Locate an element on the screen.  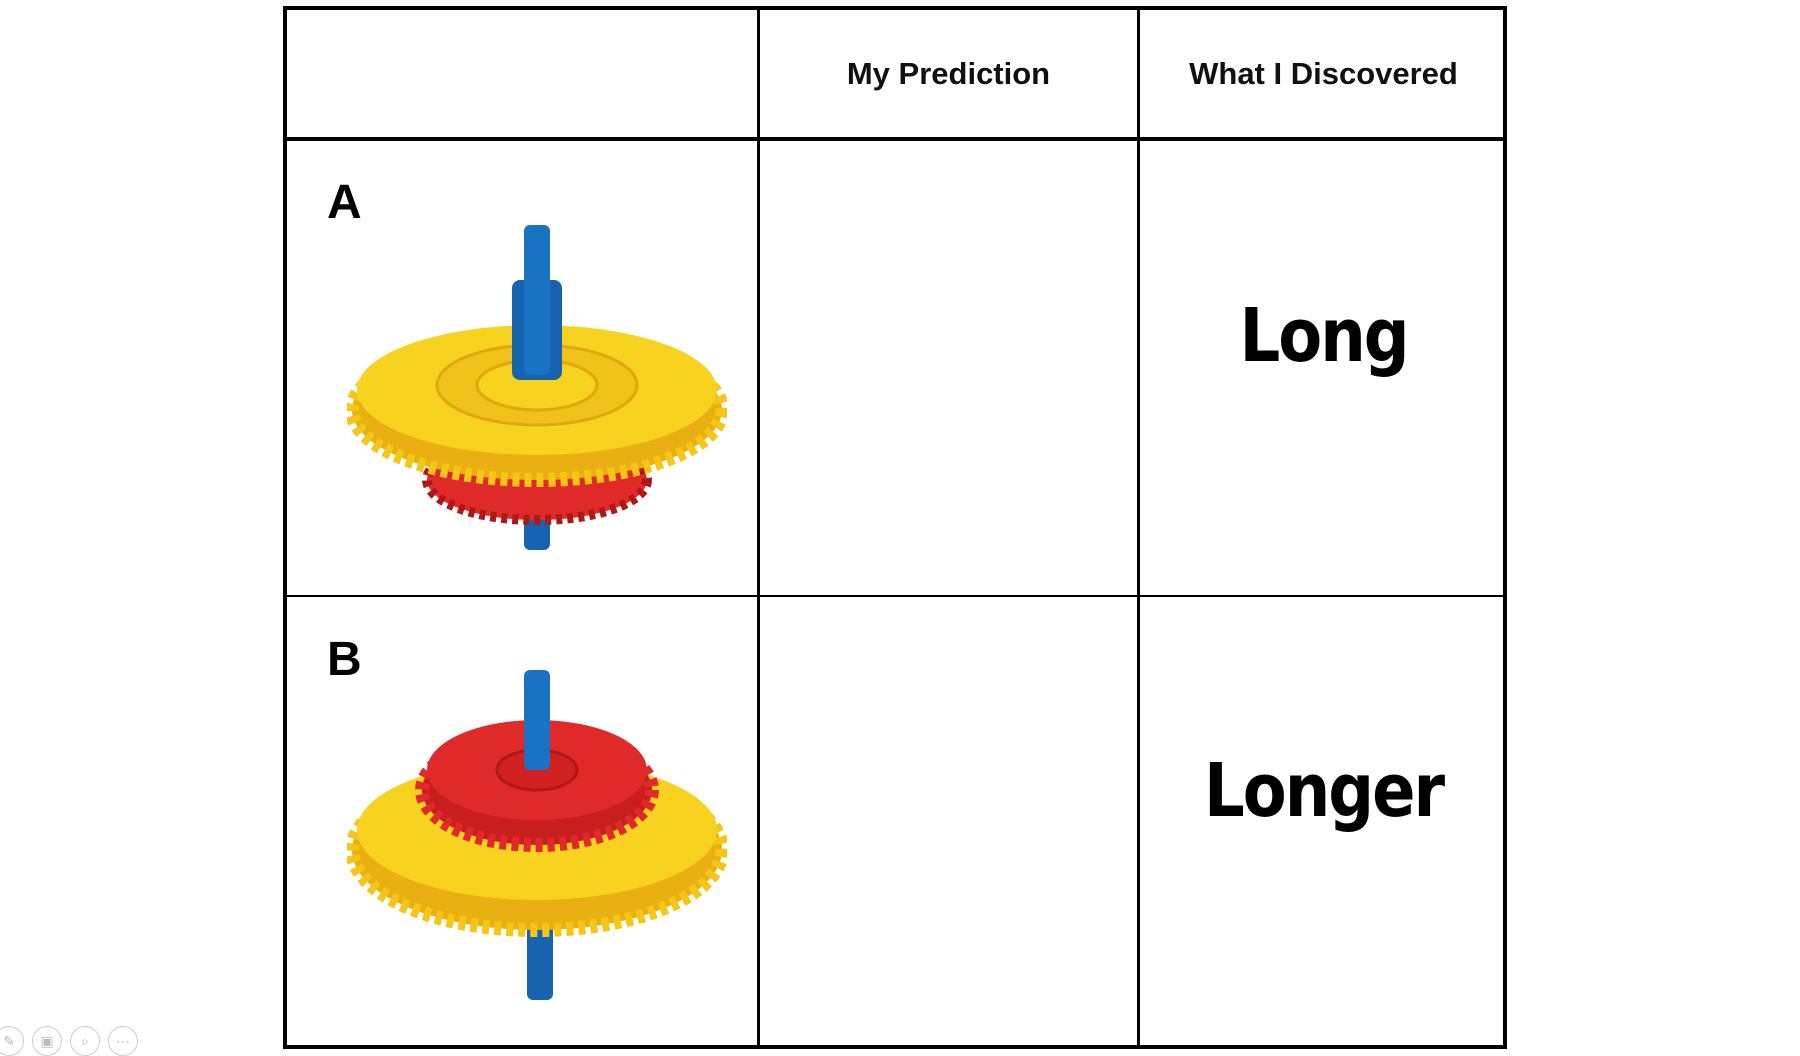
row-divider is located at coordinates (895, 596).